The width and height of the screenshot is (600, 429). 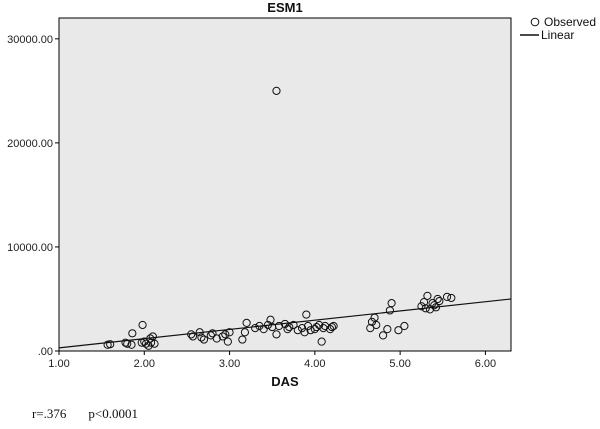 I want to click on statistics-line: r=.376 p<0.0001, so click(x=96, y=414).